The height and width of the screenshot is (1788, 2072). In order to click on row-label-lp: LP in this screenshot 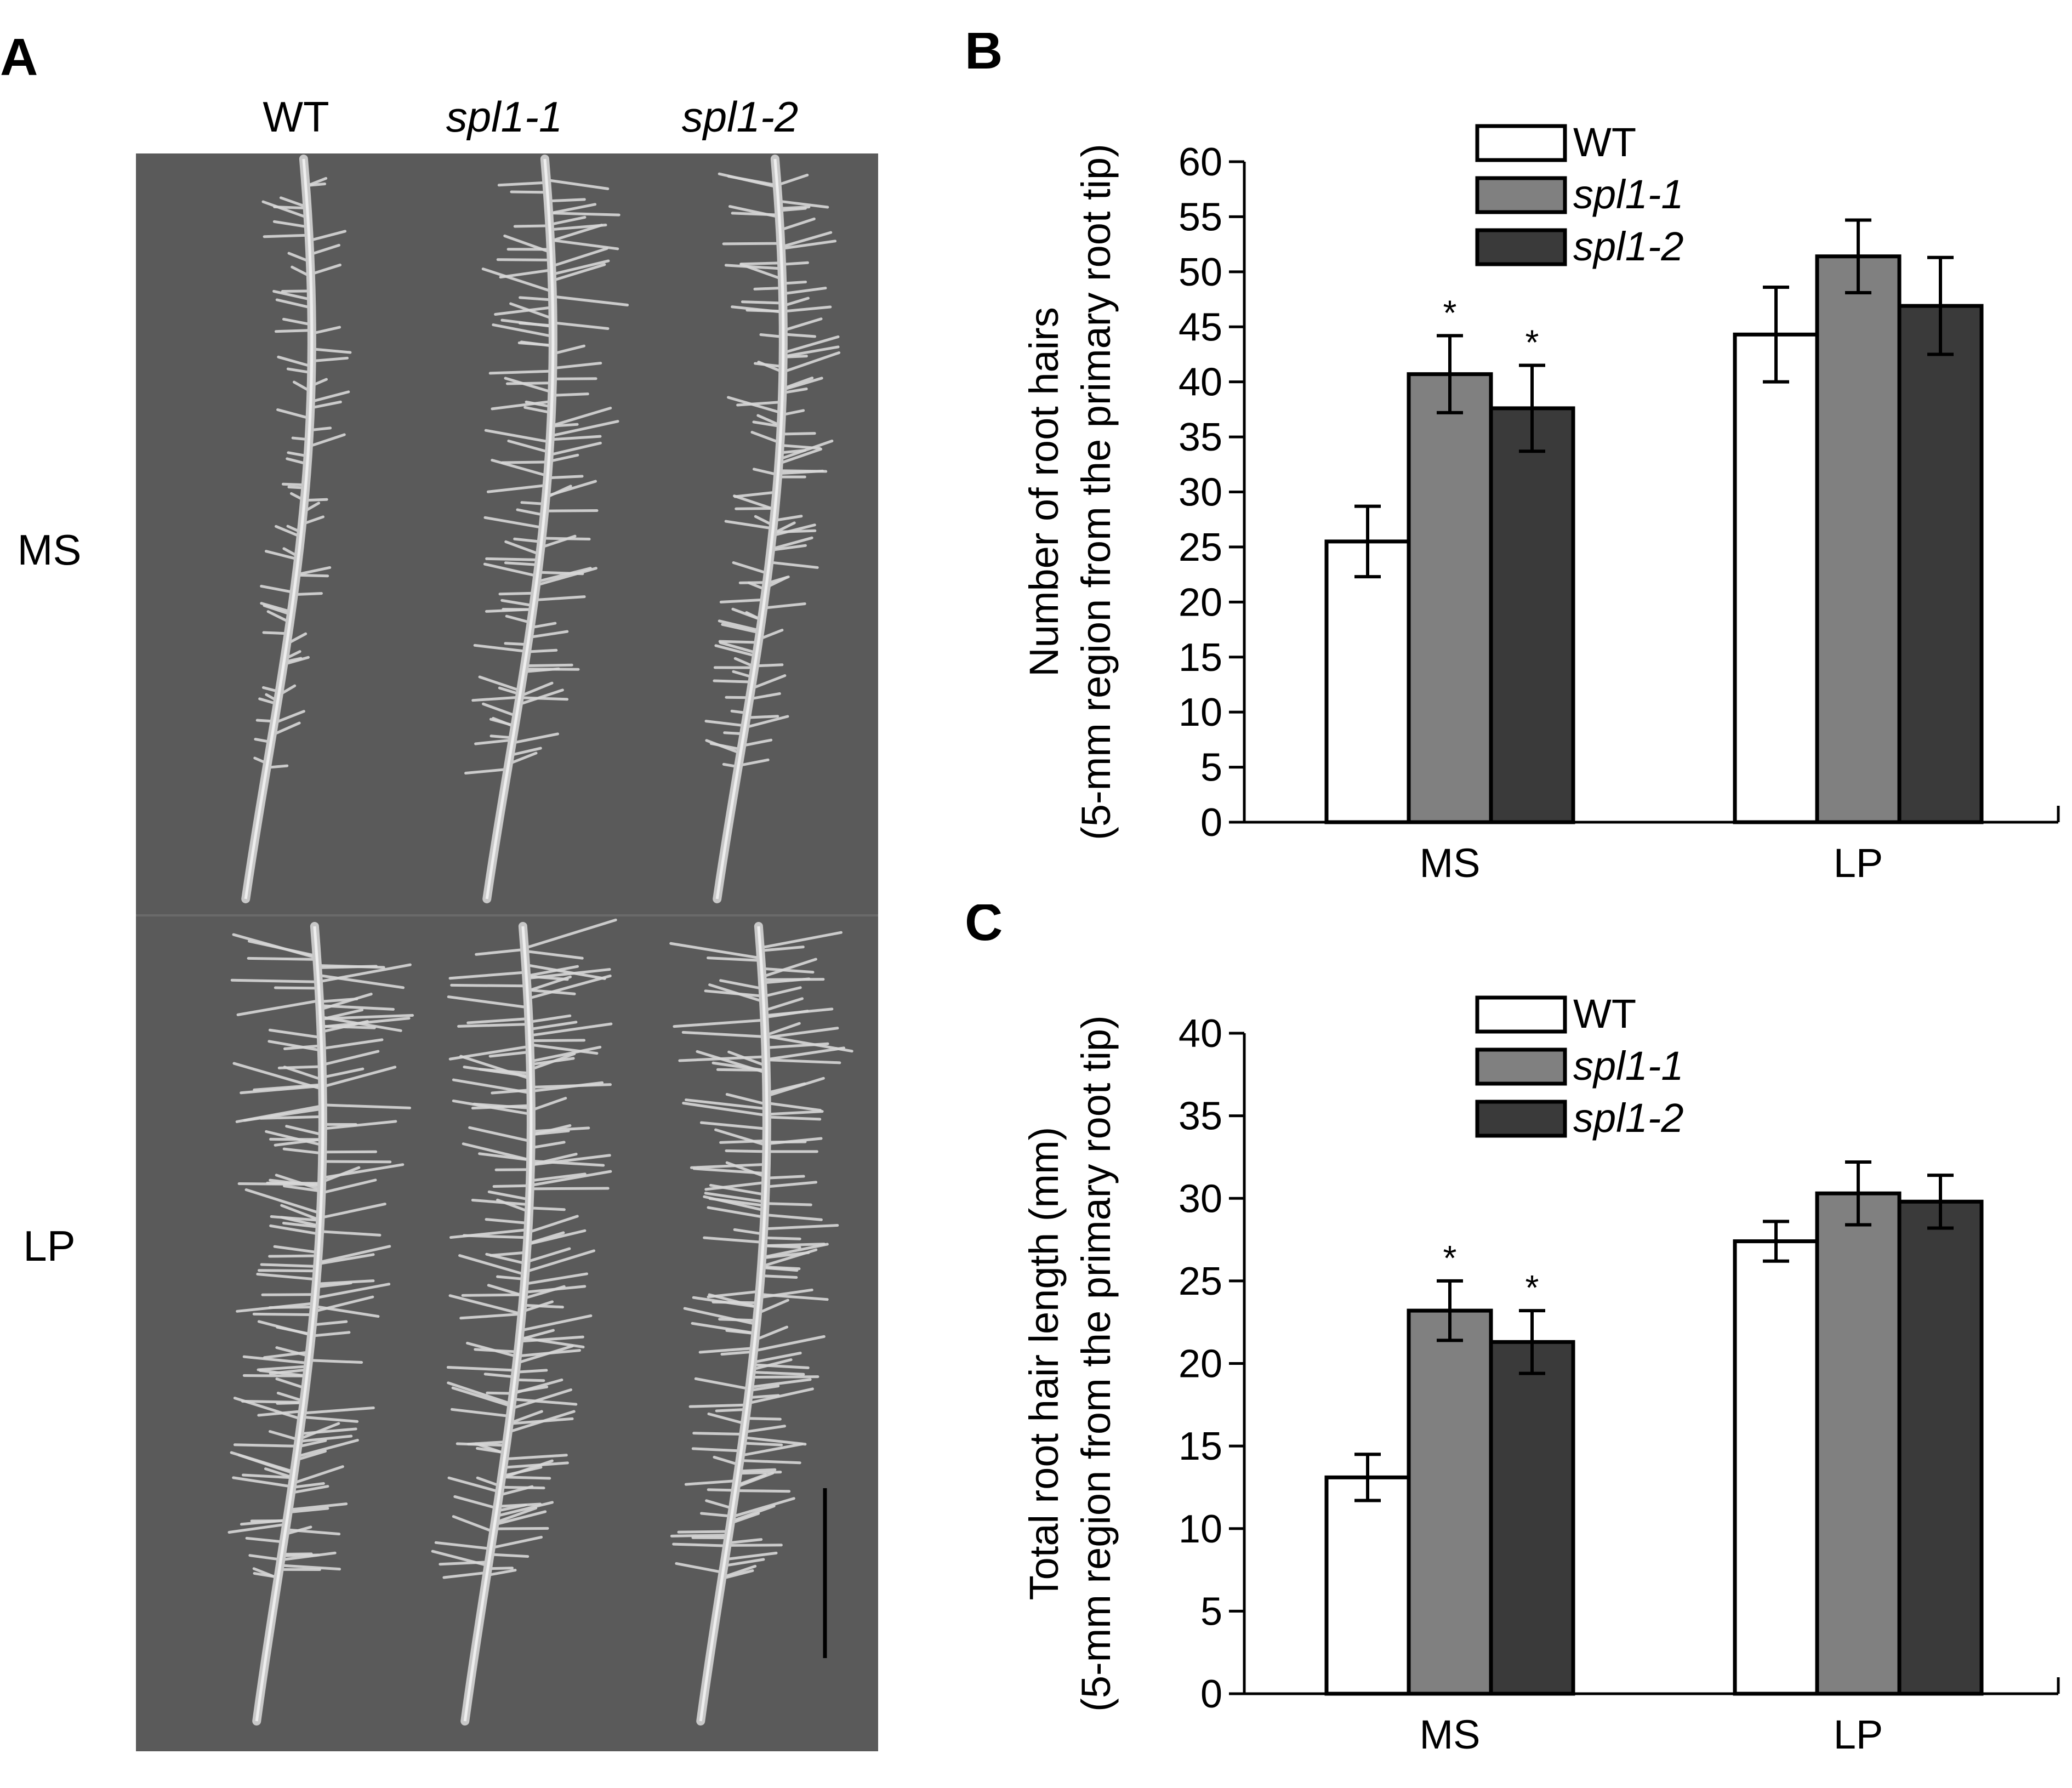, I will do `click(49, 1246)`.